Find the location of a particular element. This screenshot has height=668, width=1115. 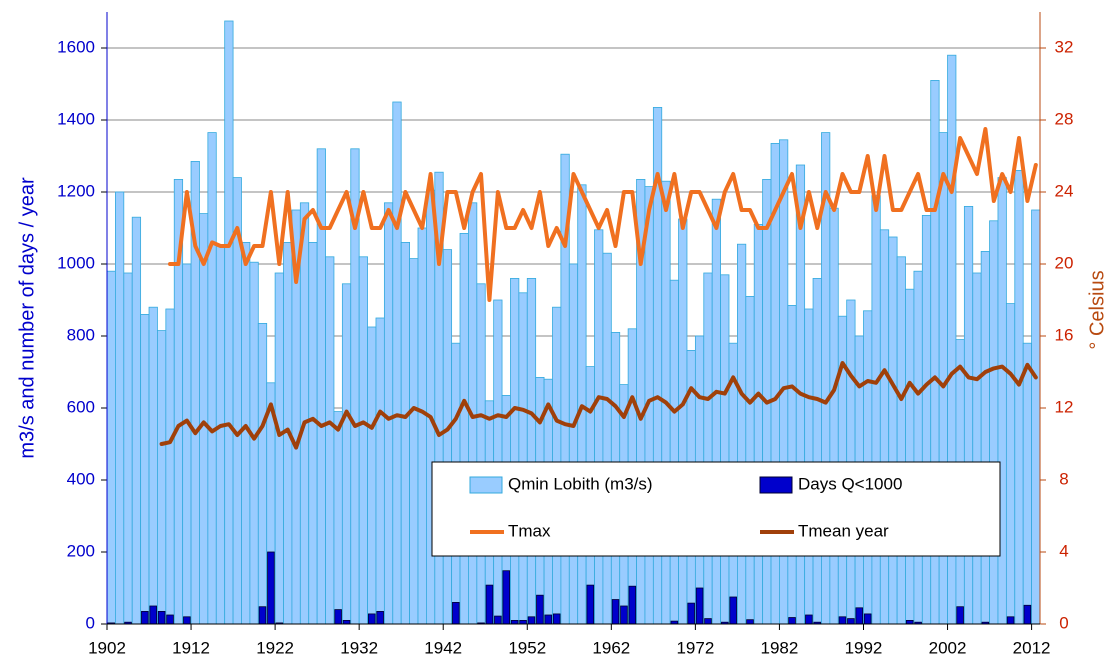

y-tick-label: 1000 is located at coordinates (76, 262).